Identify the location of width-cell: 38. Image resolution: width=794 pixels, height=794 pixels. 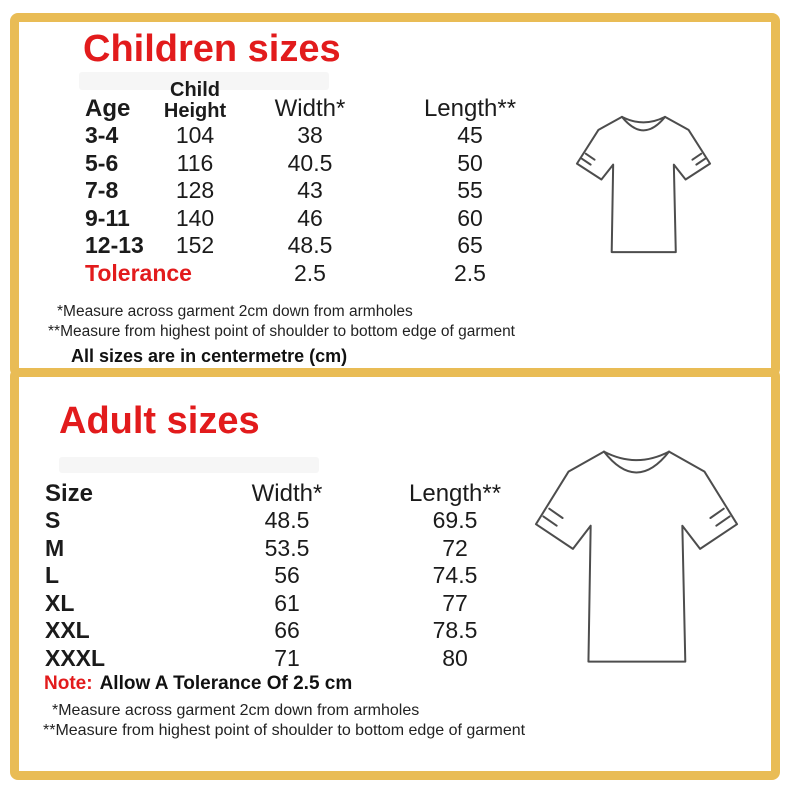
(310, 135).